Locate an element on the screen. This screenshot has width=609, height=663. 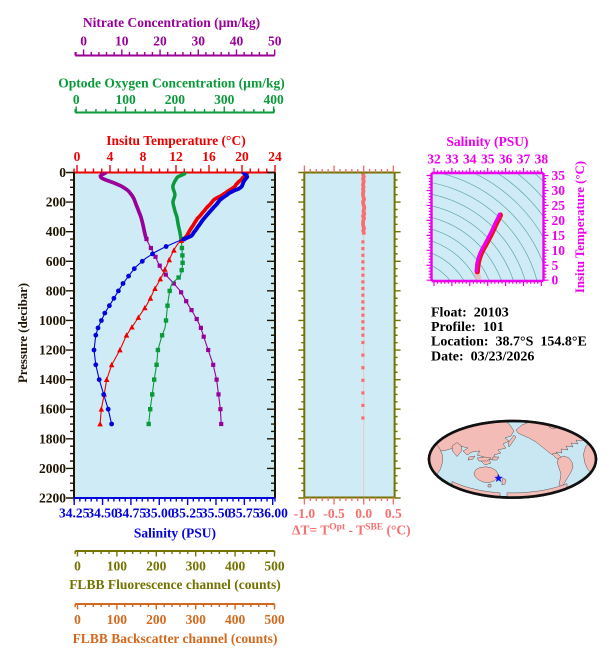
svg-text: 34 is located at coordinates (470, 159).